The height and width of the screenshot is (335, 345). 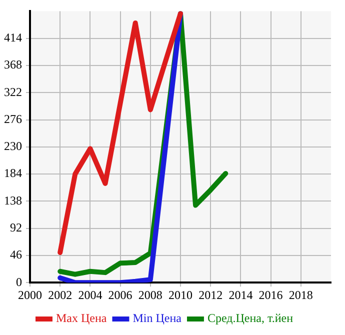 What do you see at coordinates (16, 227) in the screenshot?
I see `y-tick-label: 92` at bounding box center [16, 227].